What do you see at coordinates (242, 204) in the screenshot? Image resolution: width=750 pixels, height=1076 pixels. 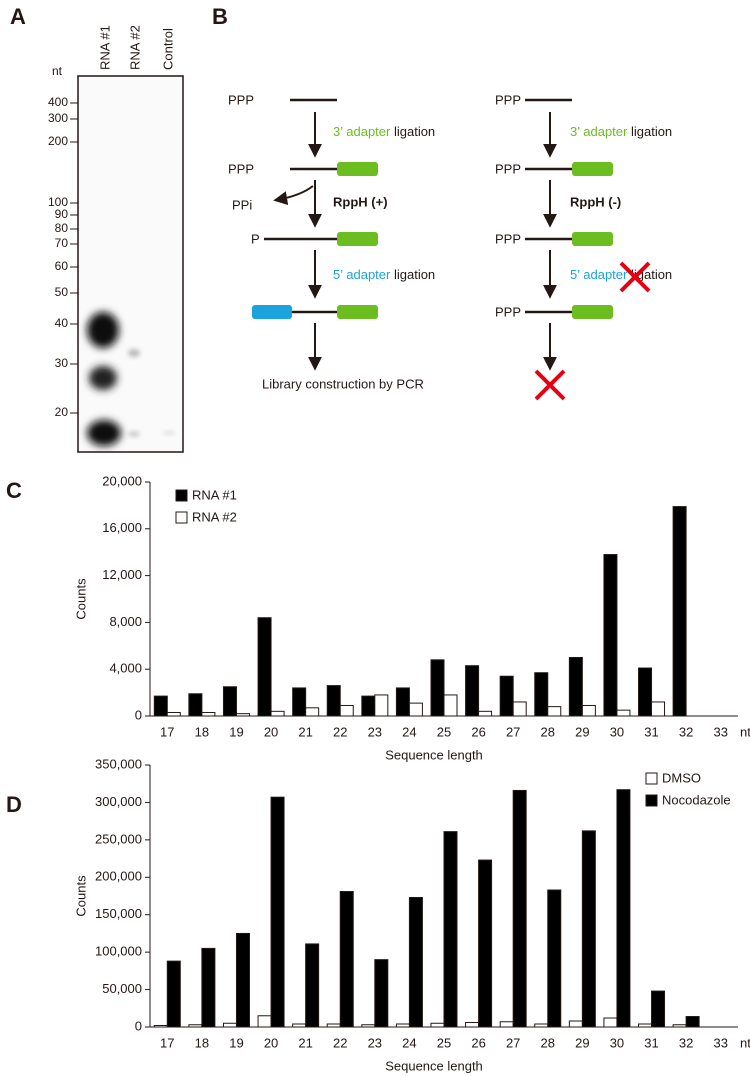 I see `label: PPi` at bounding box center [242, 204].